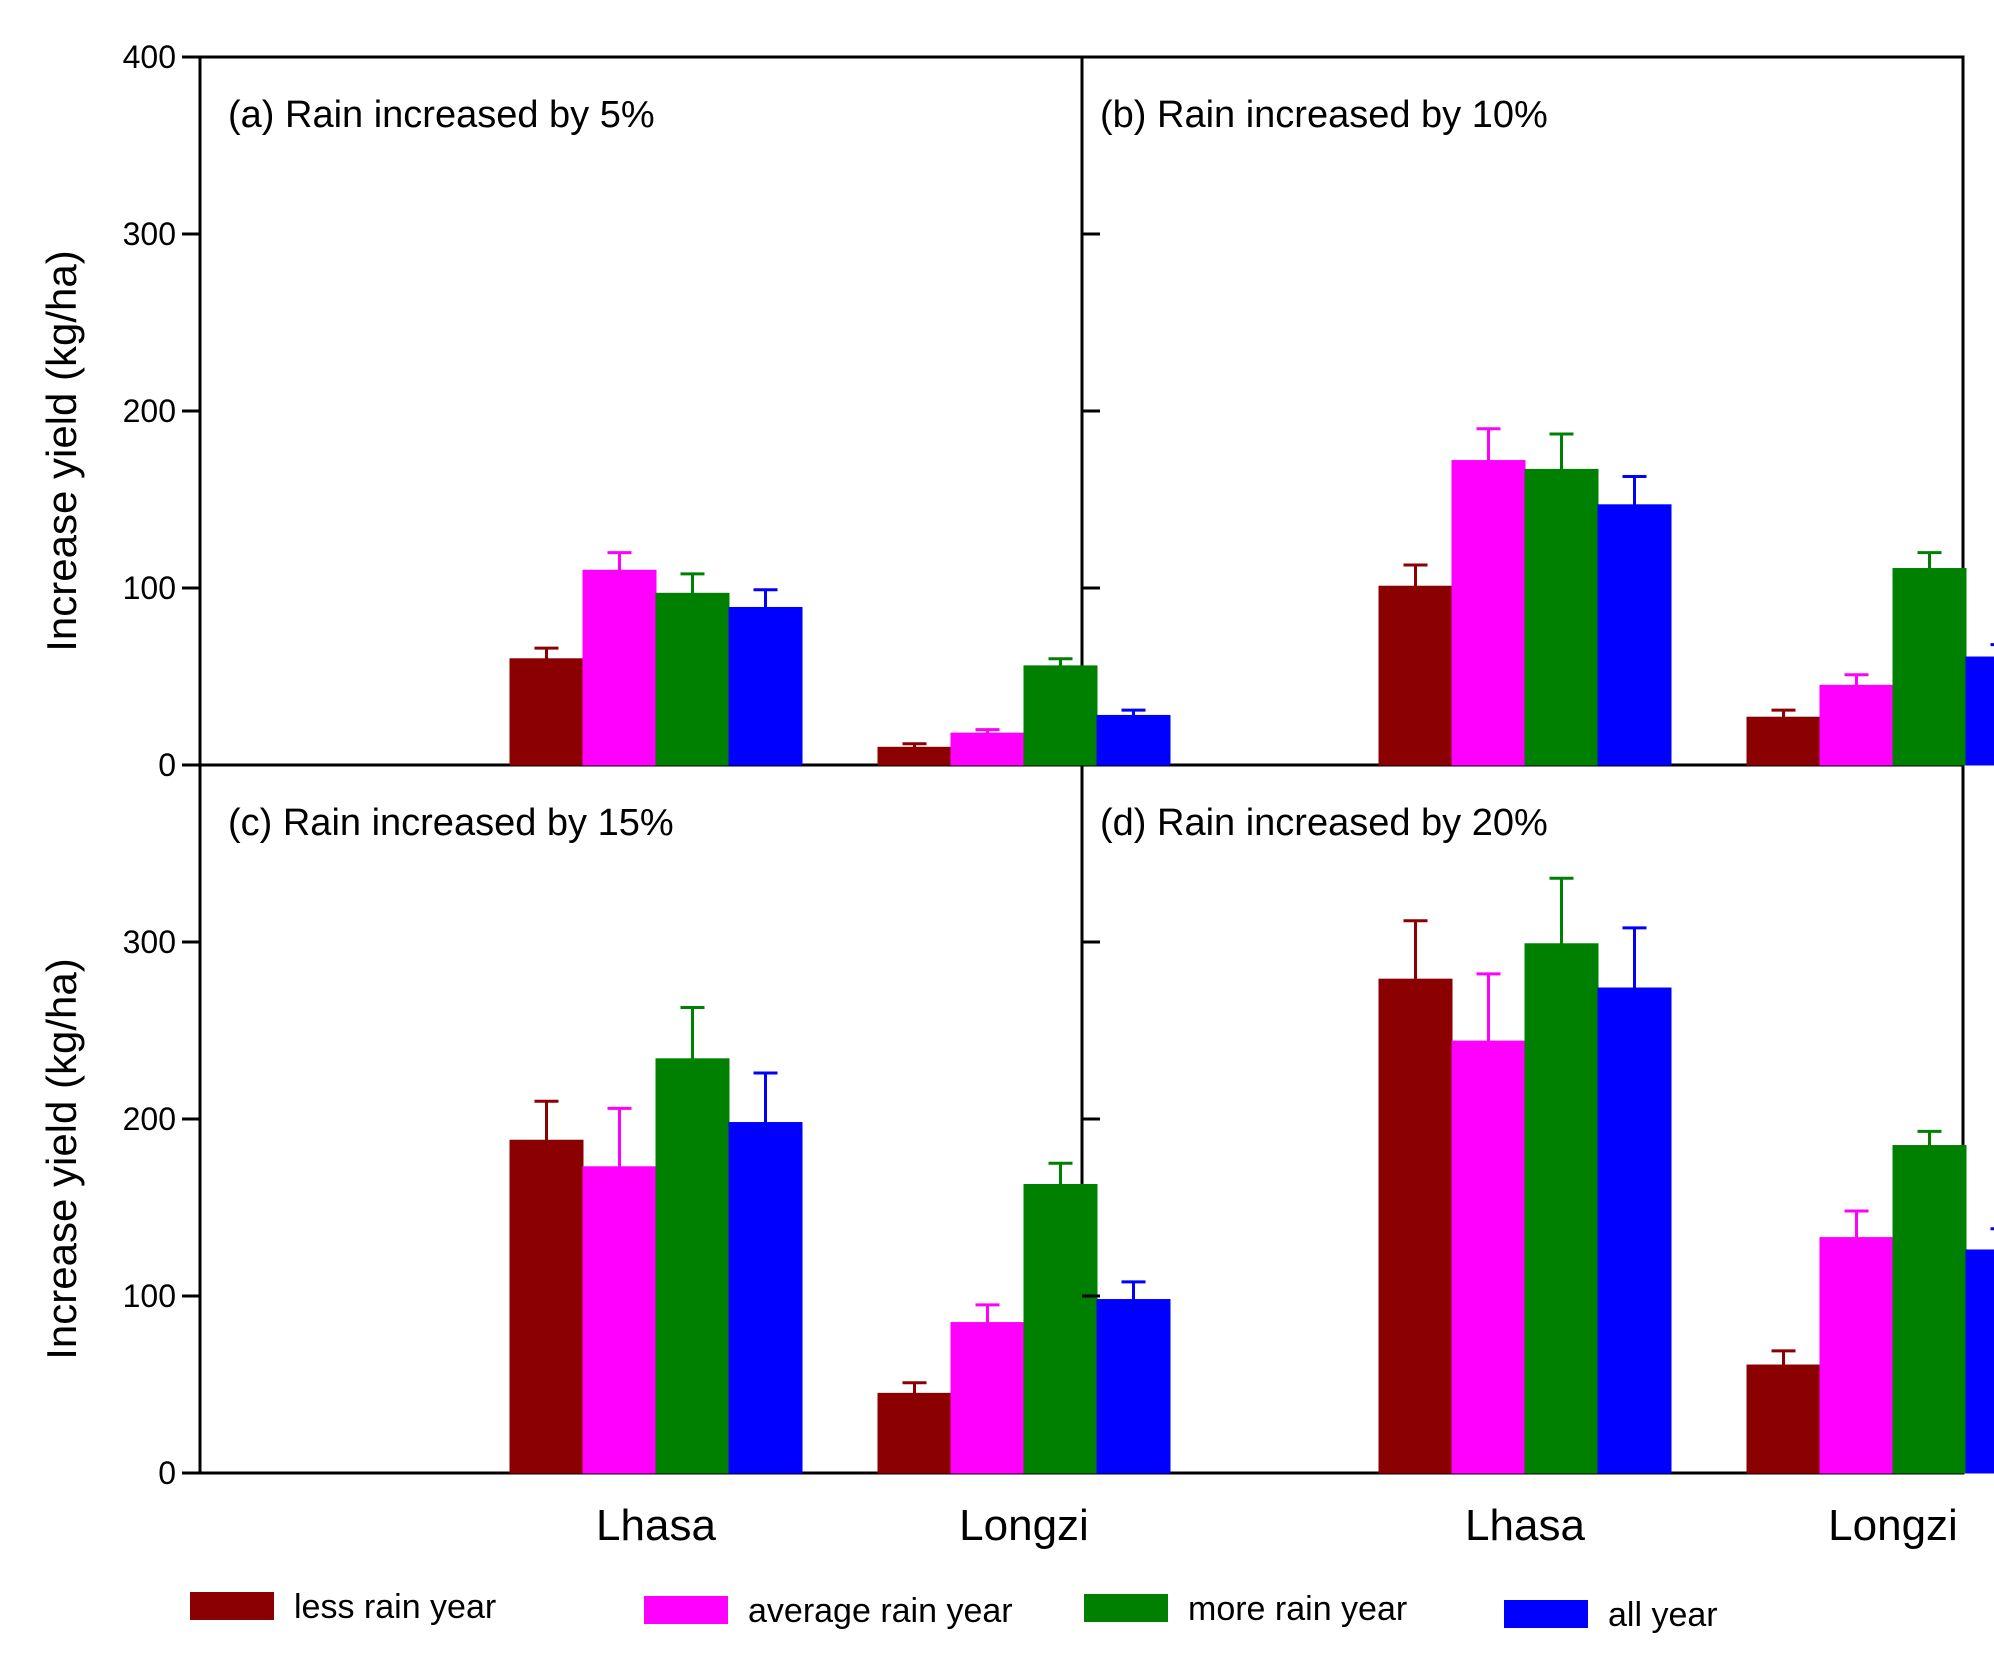  What do you see at coordinates (1133, 740) in the screenshot?
I see `bar-a-longzi-all-year` at bounding box center [1133, 740].